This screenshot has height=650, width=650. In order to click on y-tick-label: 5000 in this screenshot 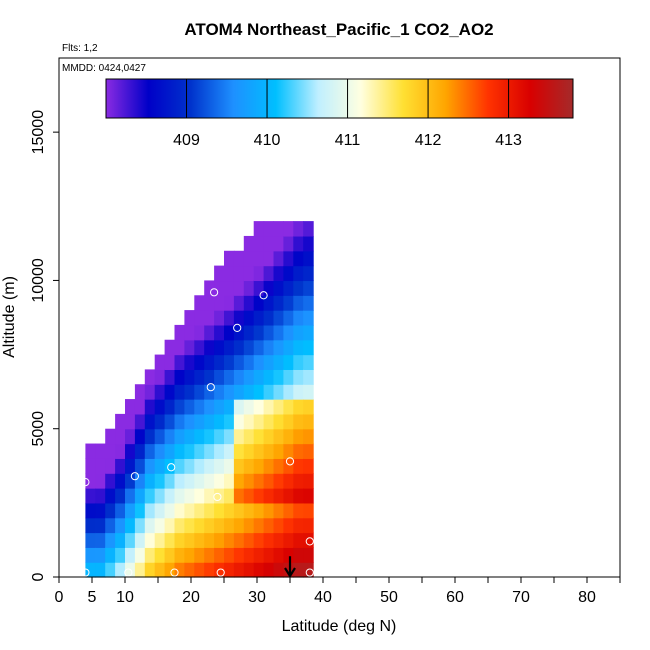, I will do `click(38, 429)`.